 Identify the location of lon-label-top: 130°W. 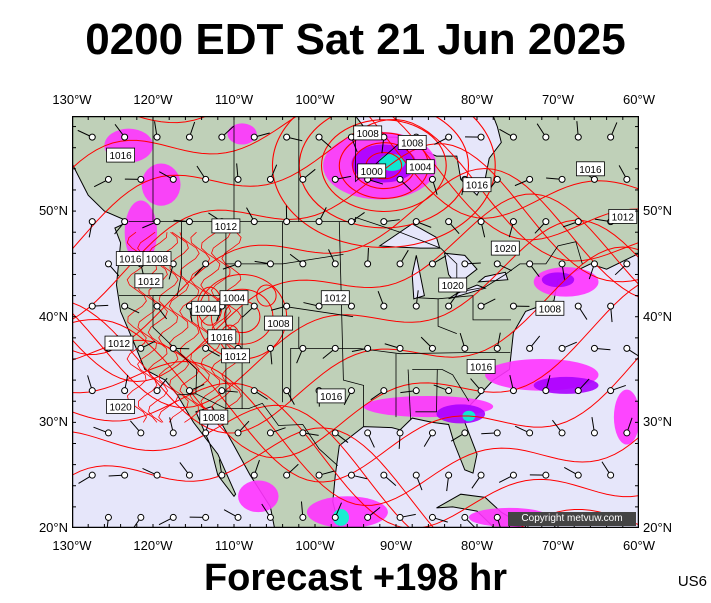
(71, 100).